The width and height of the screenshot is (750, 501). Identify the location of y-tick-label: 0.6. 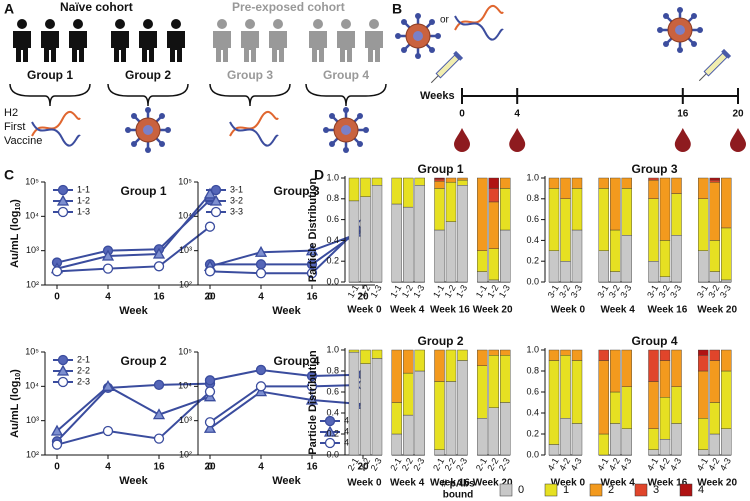
(332, 391).